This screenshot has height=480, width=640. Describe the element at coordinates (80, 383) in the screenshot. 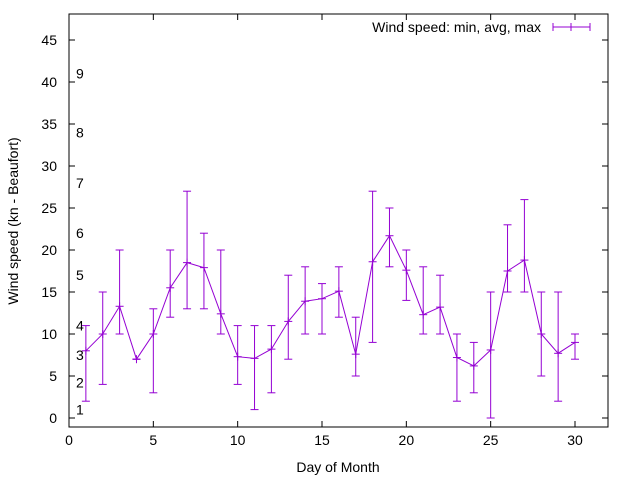

I see `beaufort-label: 2` at that location.